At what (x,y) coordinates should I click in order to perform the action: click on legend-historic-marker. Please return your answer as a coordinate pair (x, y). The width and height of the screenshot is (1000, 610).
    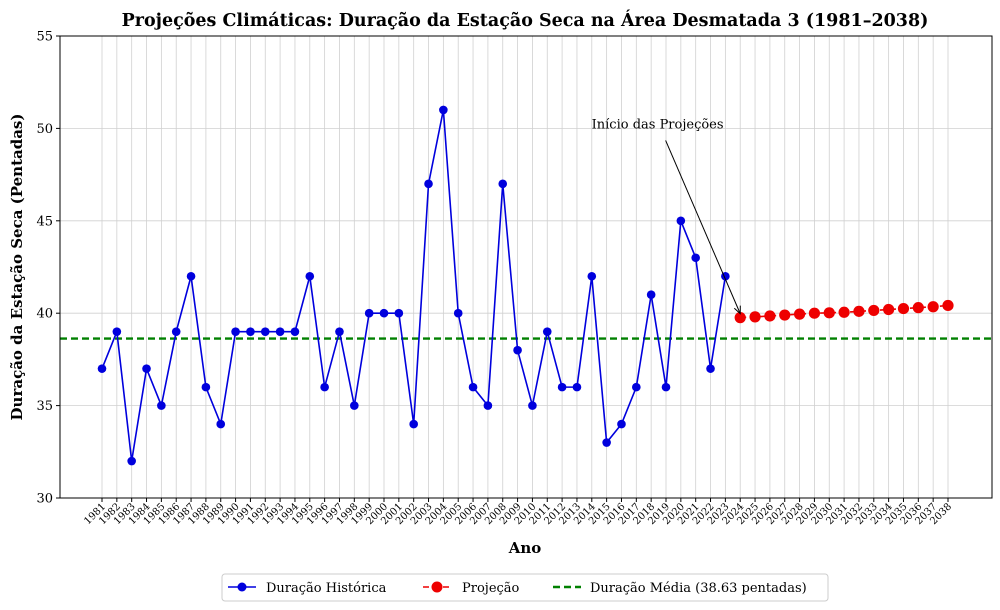
    Looking at the image, I should click on (242, 587).